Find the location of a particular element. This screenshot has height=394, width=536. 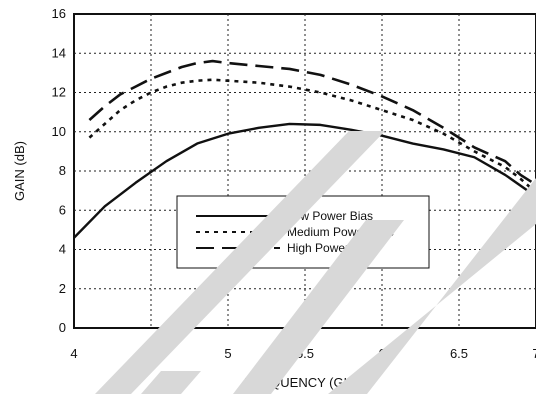

y-tick-label: 0 is located at coordinates (62, 327).